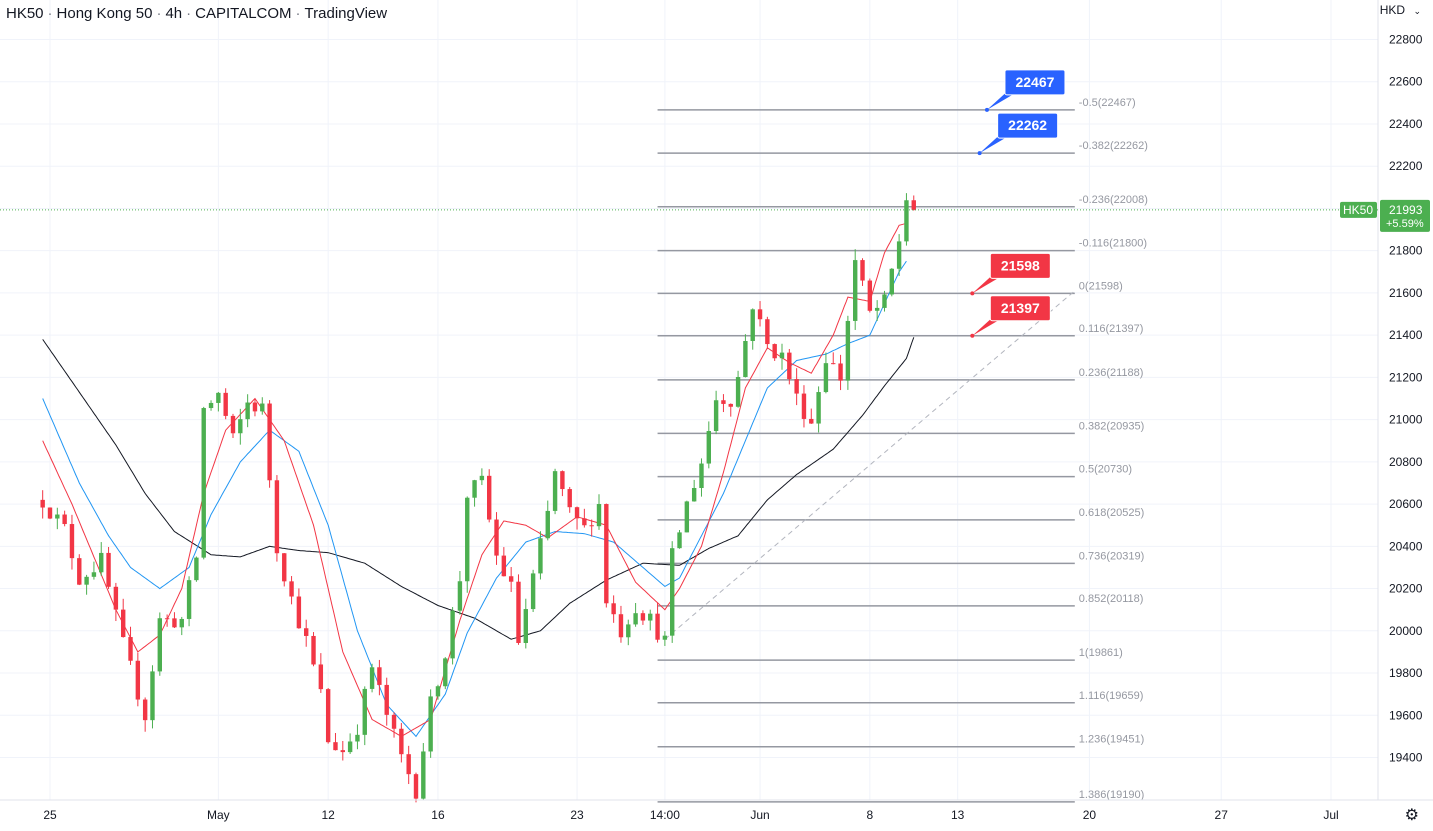 The width and height of the screenshot is (1433, 831). Describe the element at coordinates (1406, 673) in the screenshot. I see `y-tick-label: 19800` at that location.